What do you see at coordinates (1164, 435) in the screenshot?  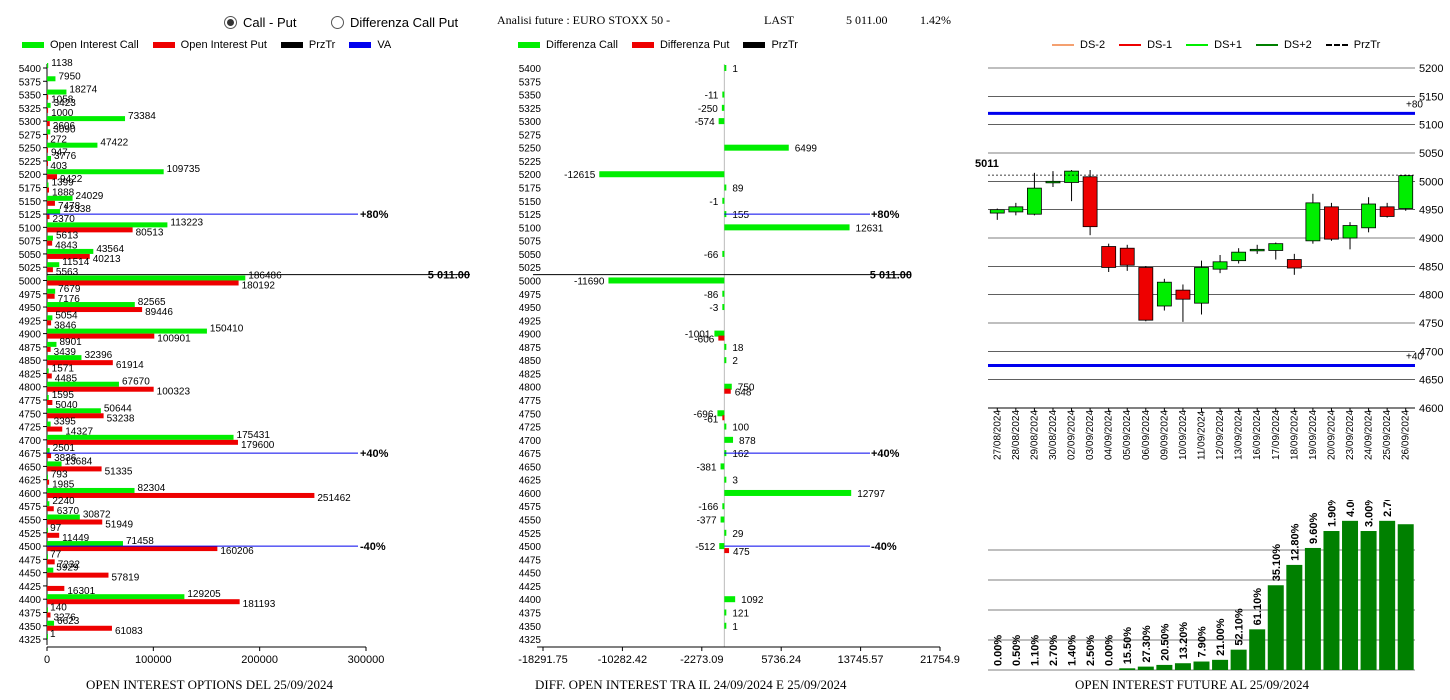 I see `date-label: 09/09/2024` at bounding box center [1164, 435].